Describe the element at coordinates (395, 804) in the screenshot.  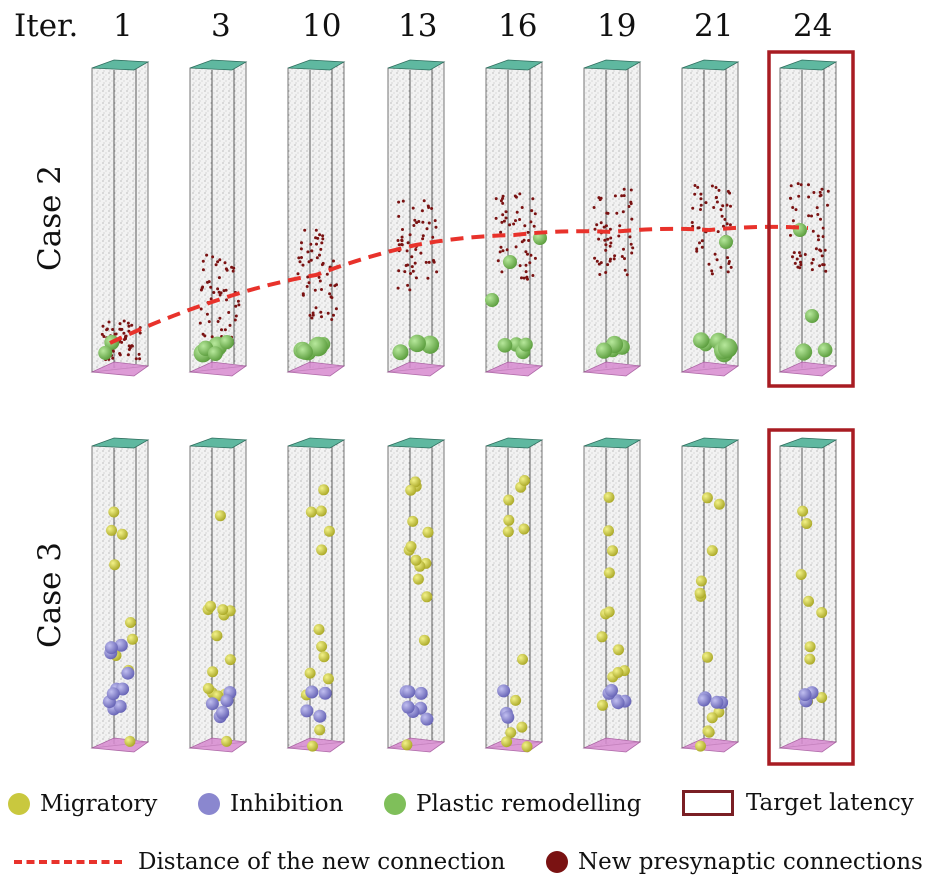
I see `plastic-swatch` at that location.